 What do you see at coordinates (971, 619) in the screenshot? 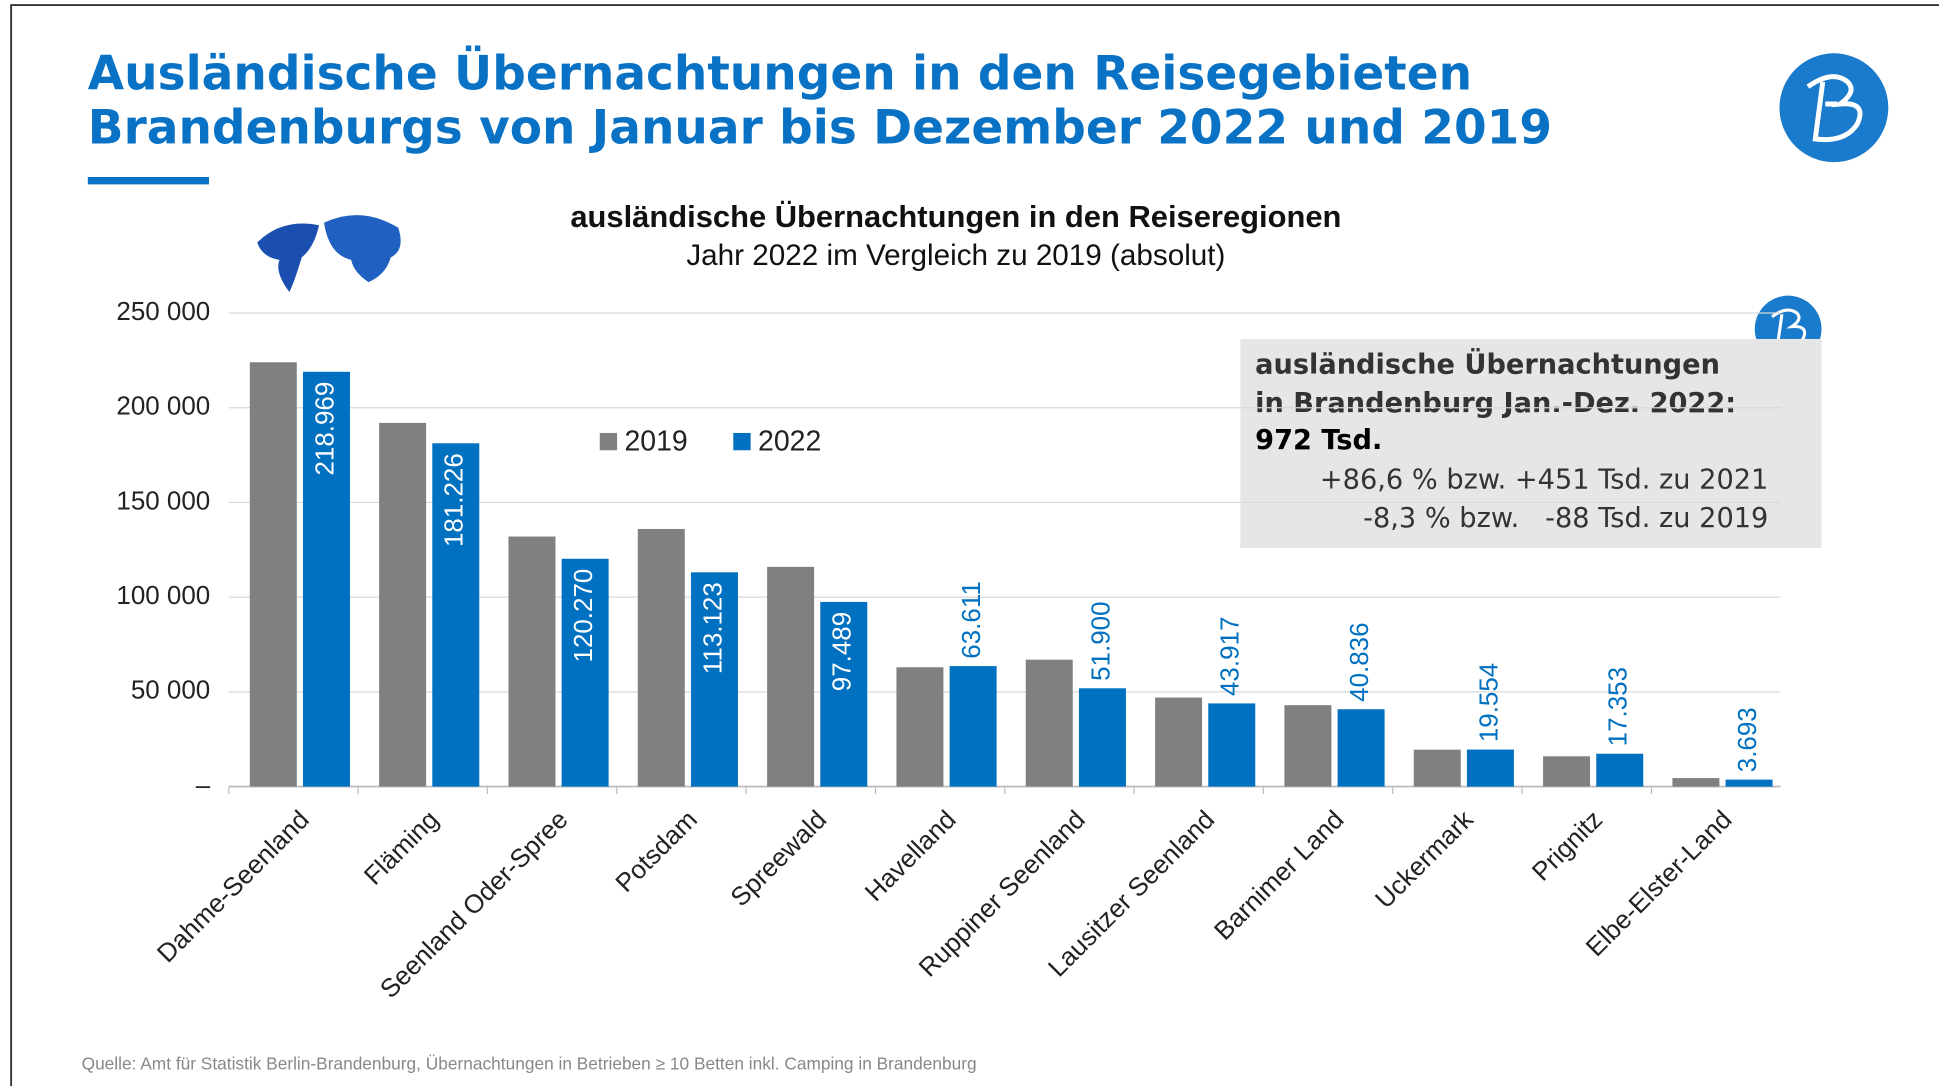
I see `value-label: 63.611` at bounding box center [971, 619].